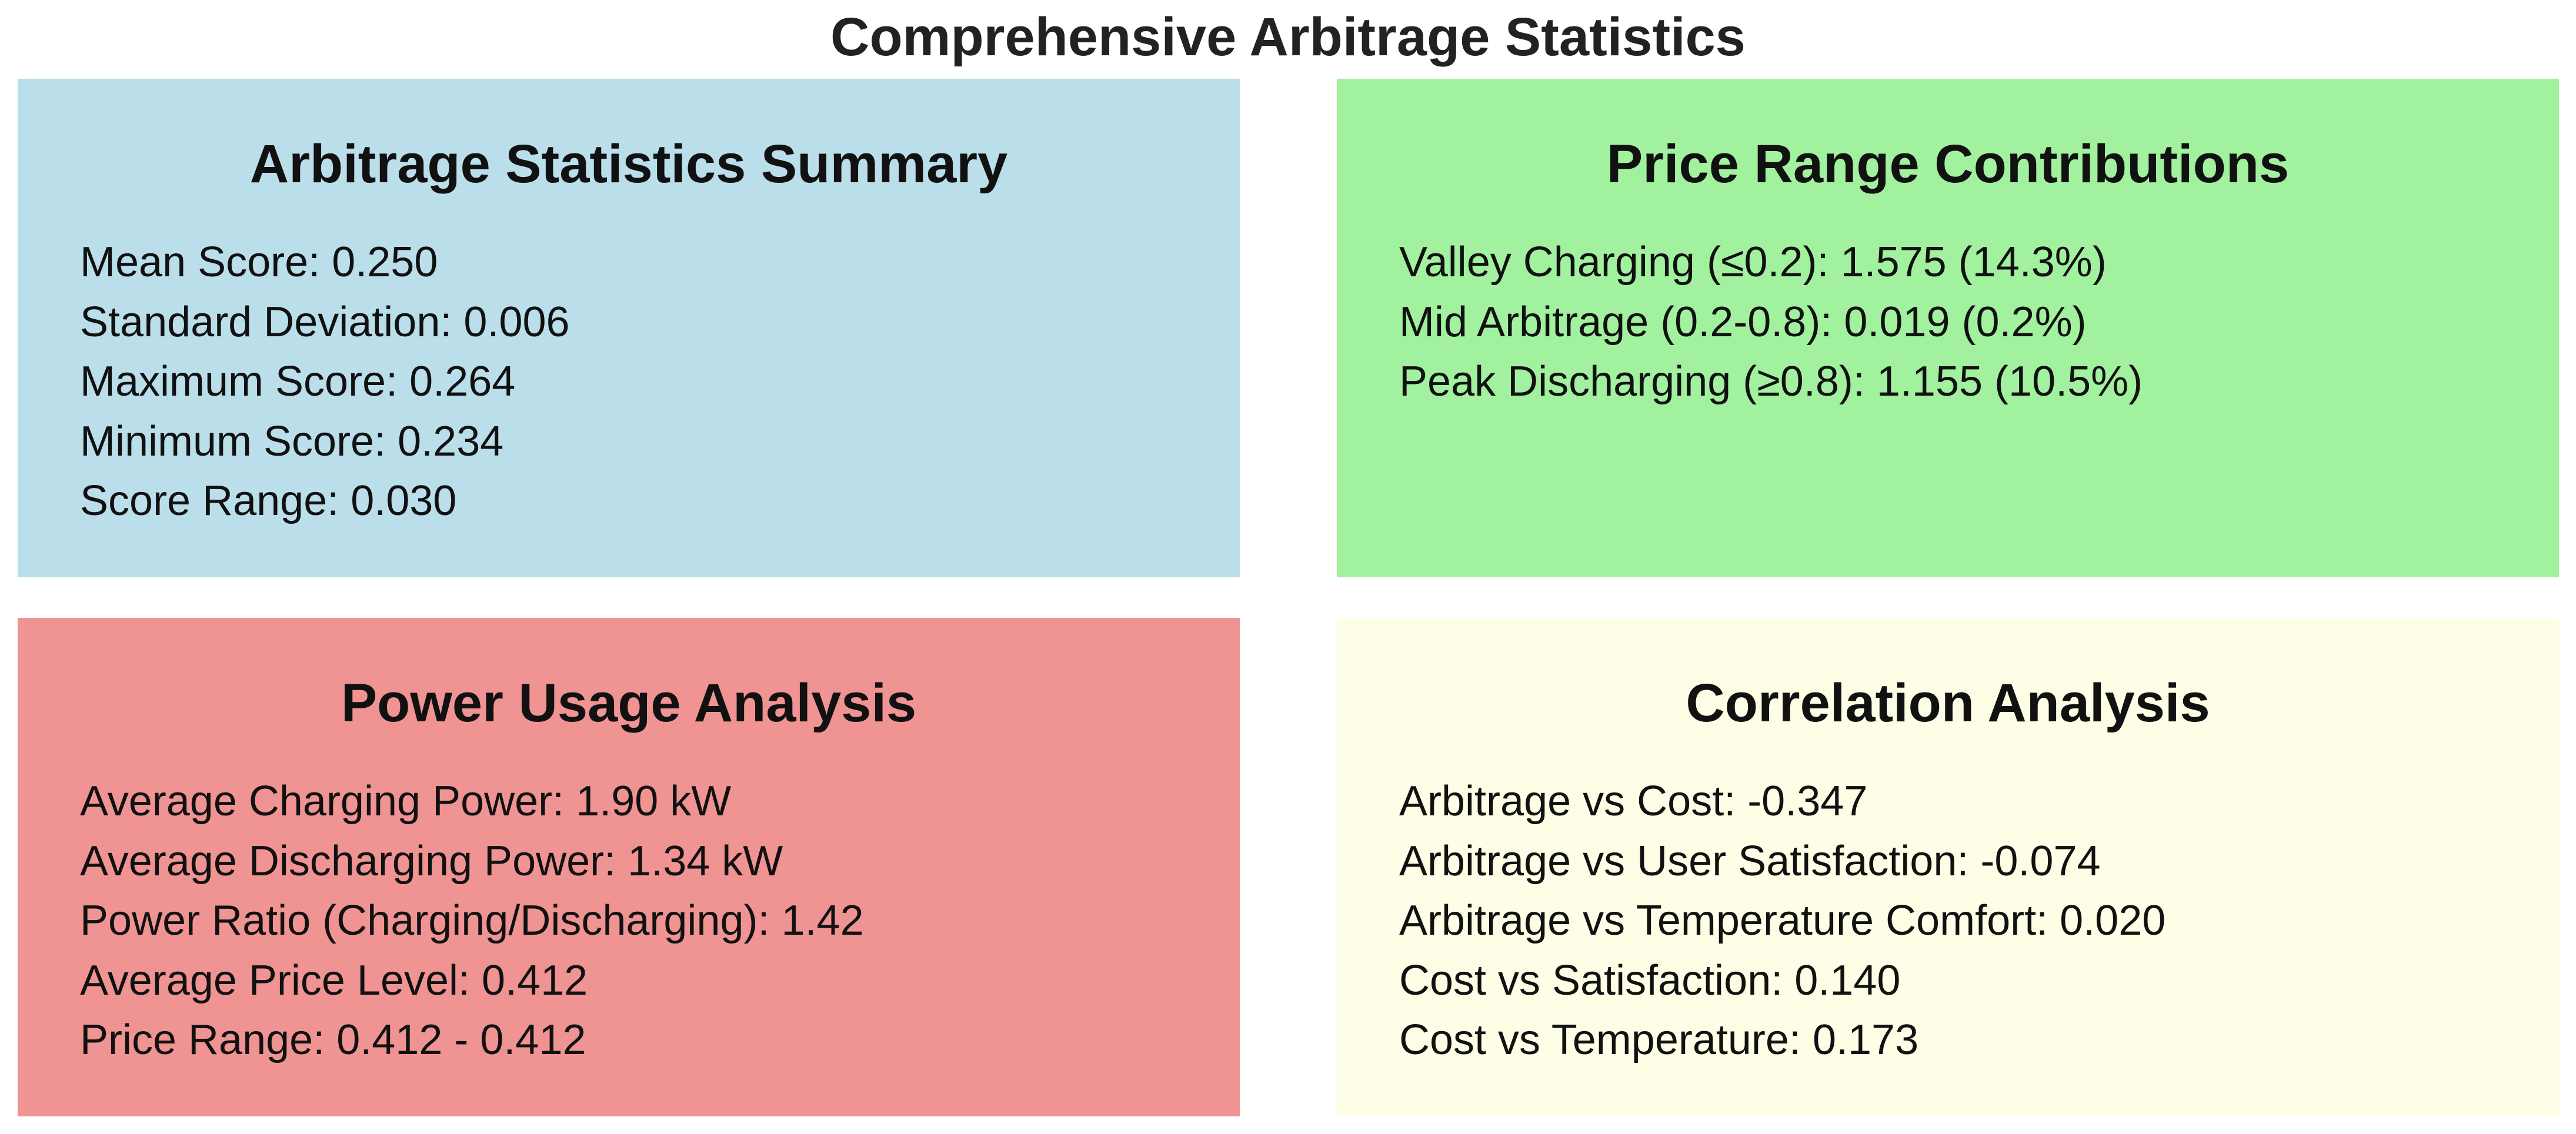 Image resolution: width=2576 pixels, height=1134 pixels. What do you see at coordinates (325, 322) in the screenshot?
I see `stat-line-standard-deviation: Standard Deviation: 0.006` at bounding box center [325, 322].